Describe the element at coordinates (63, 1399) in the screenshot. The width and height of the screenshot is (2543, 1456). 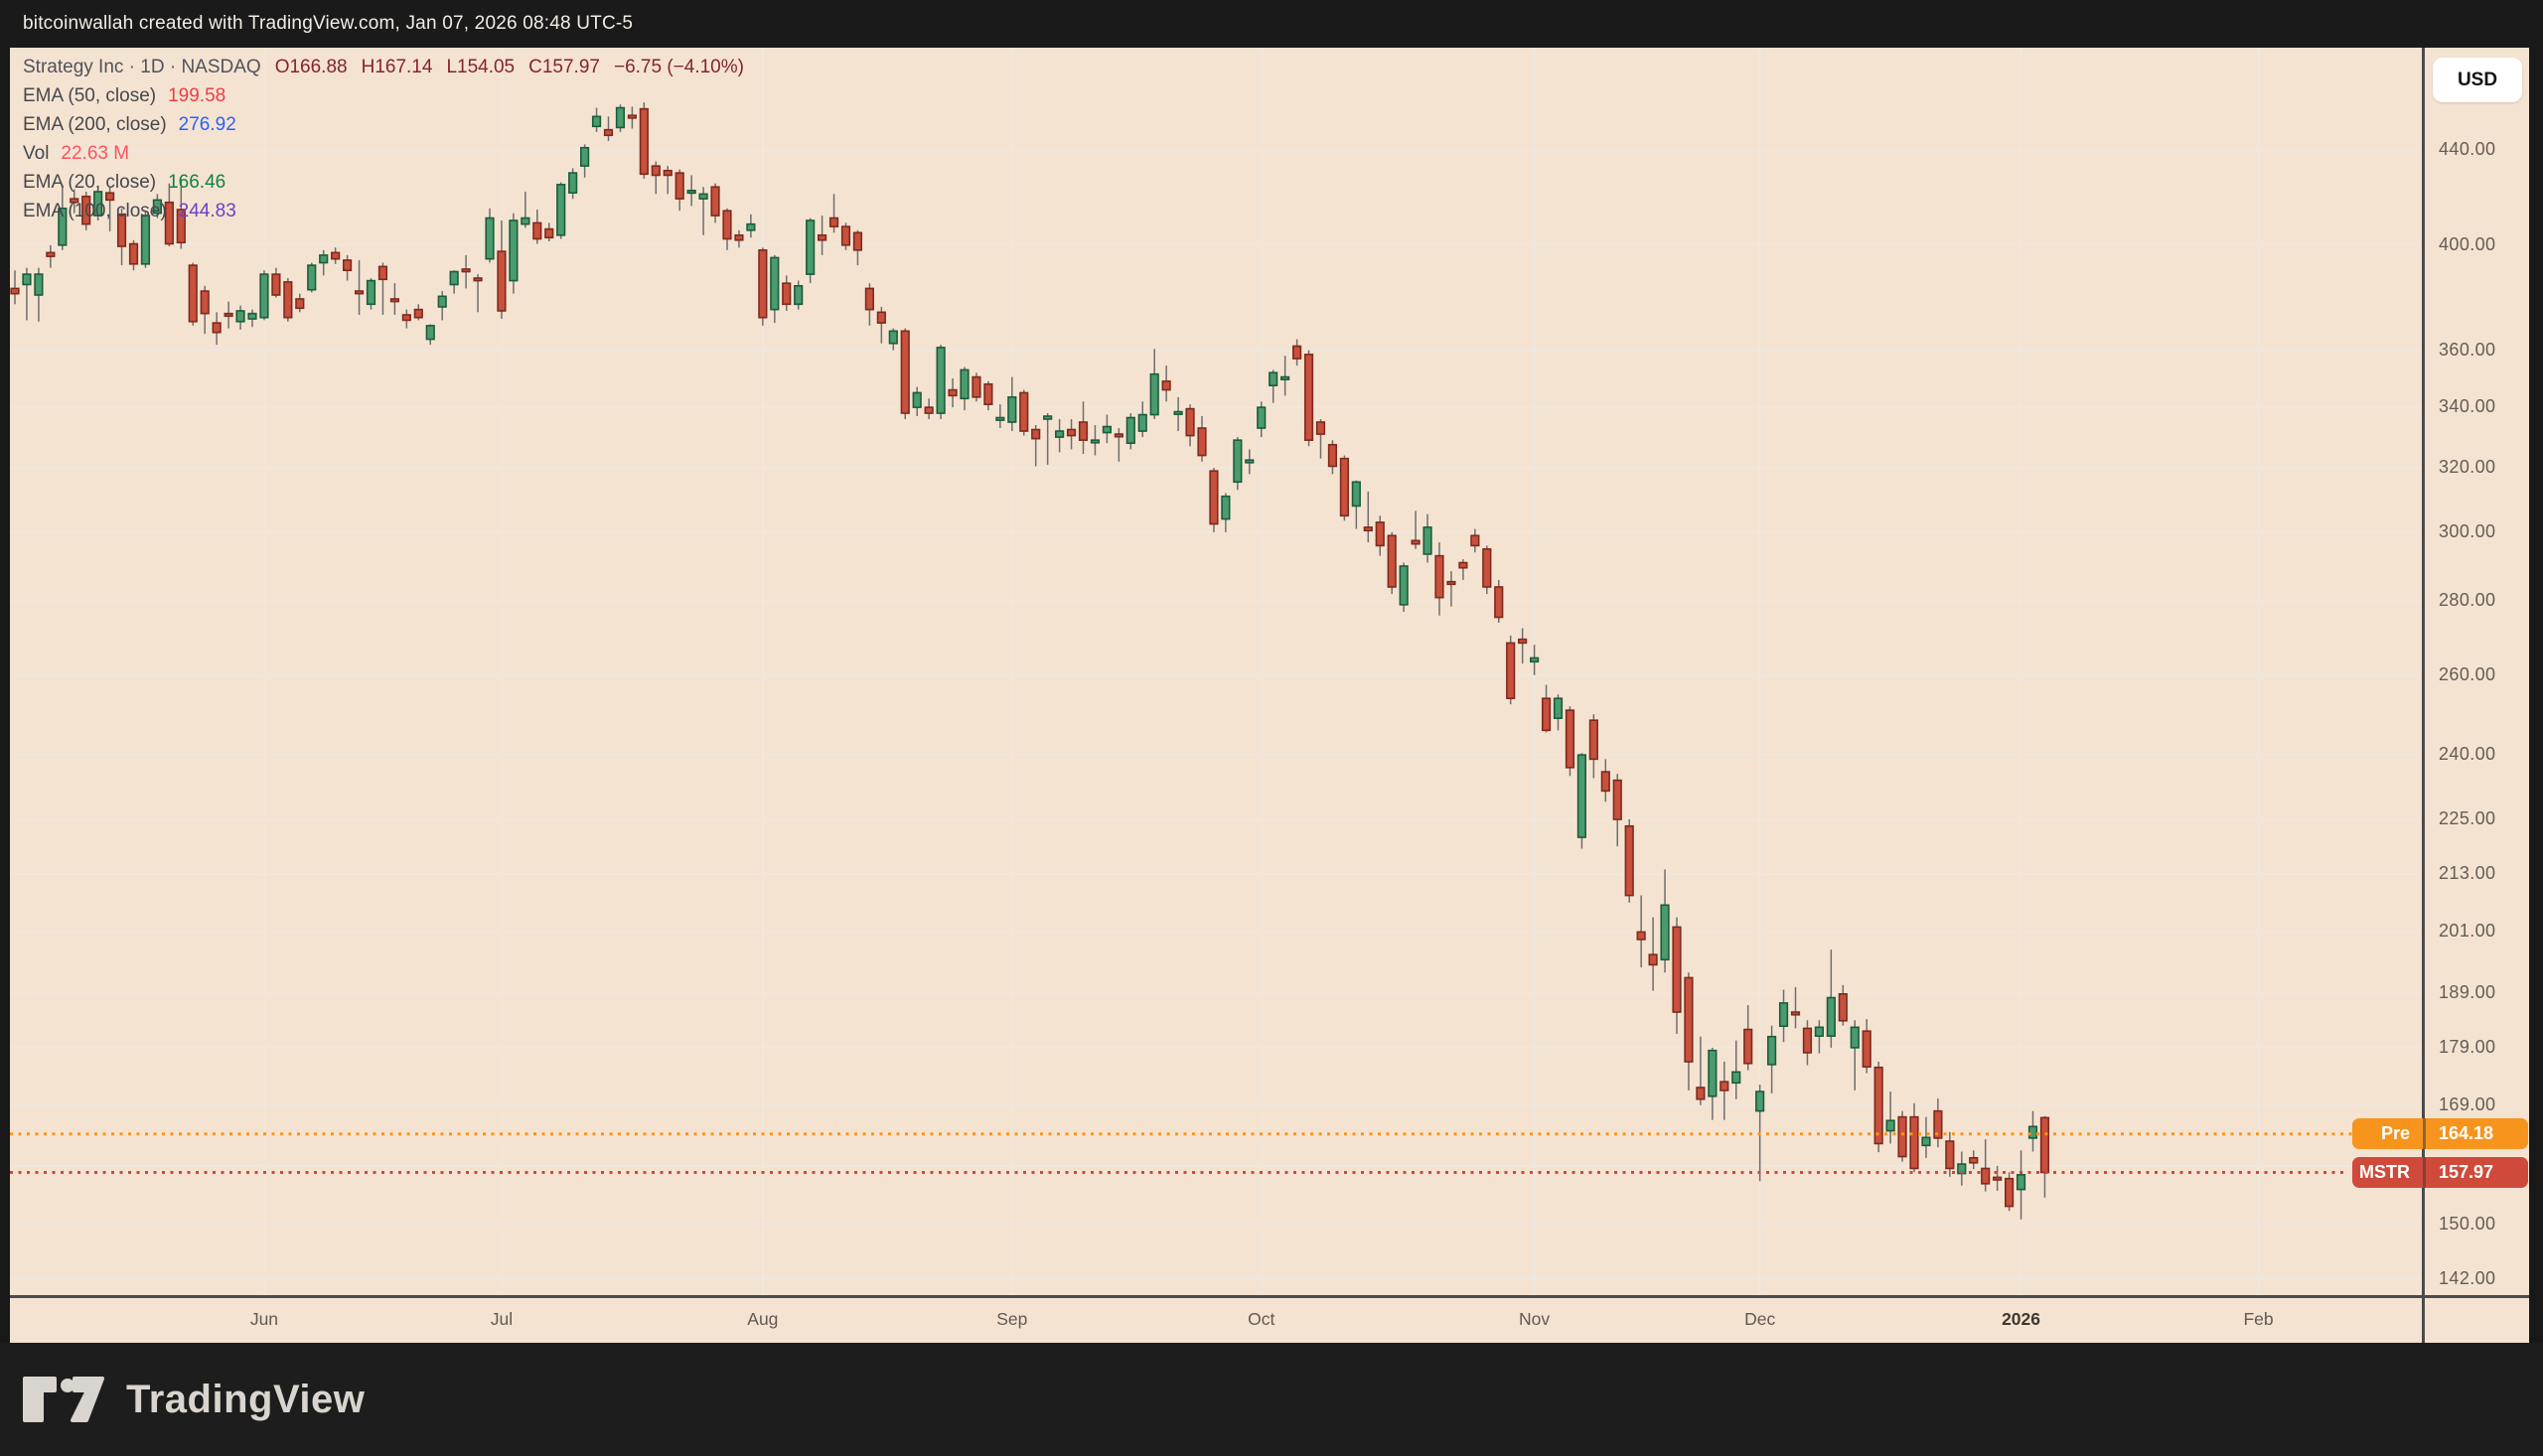
I see `tradingview-logo-icon` at that location.